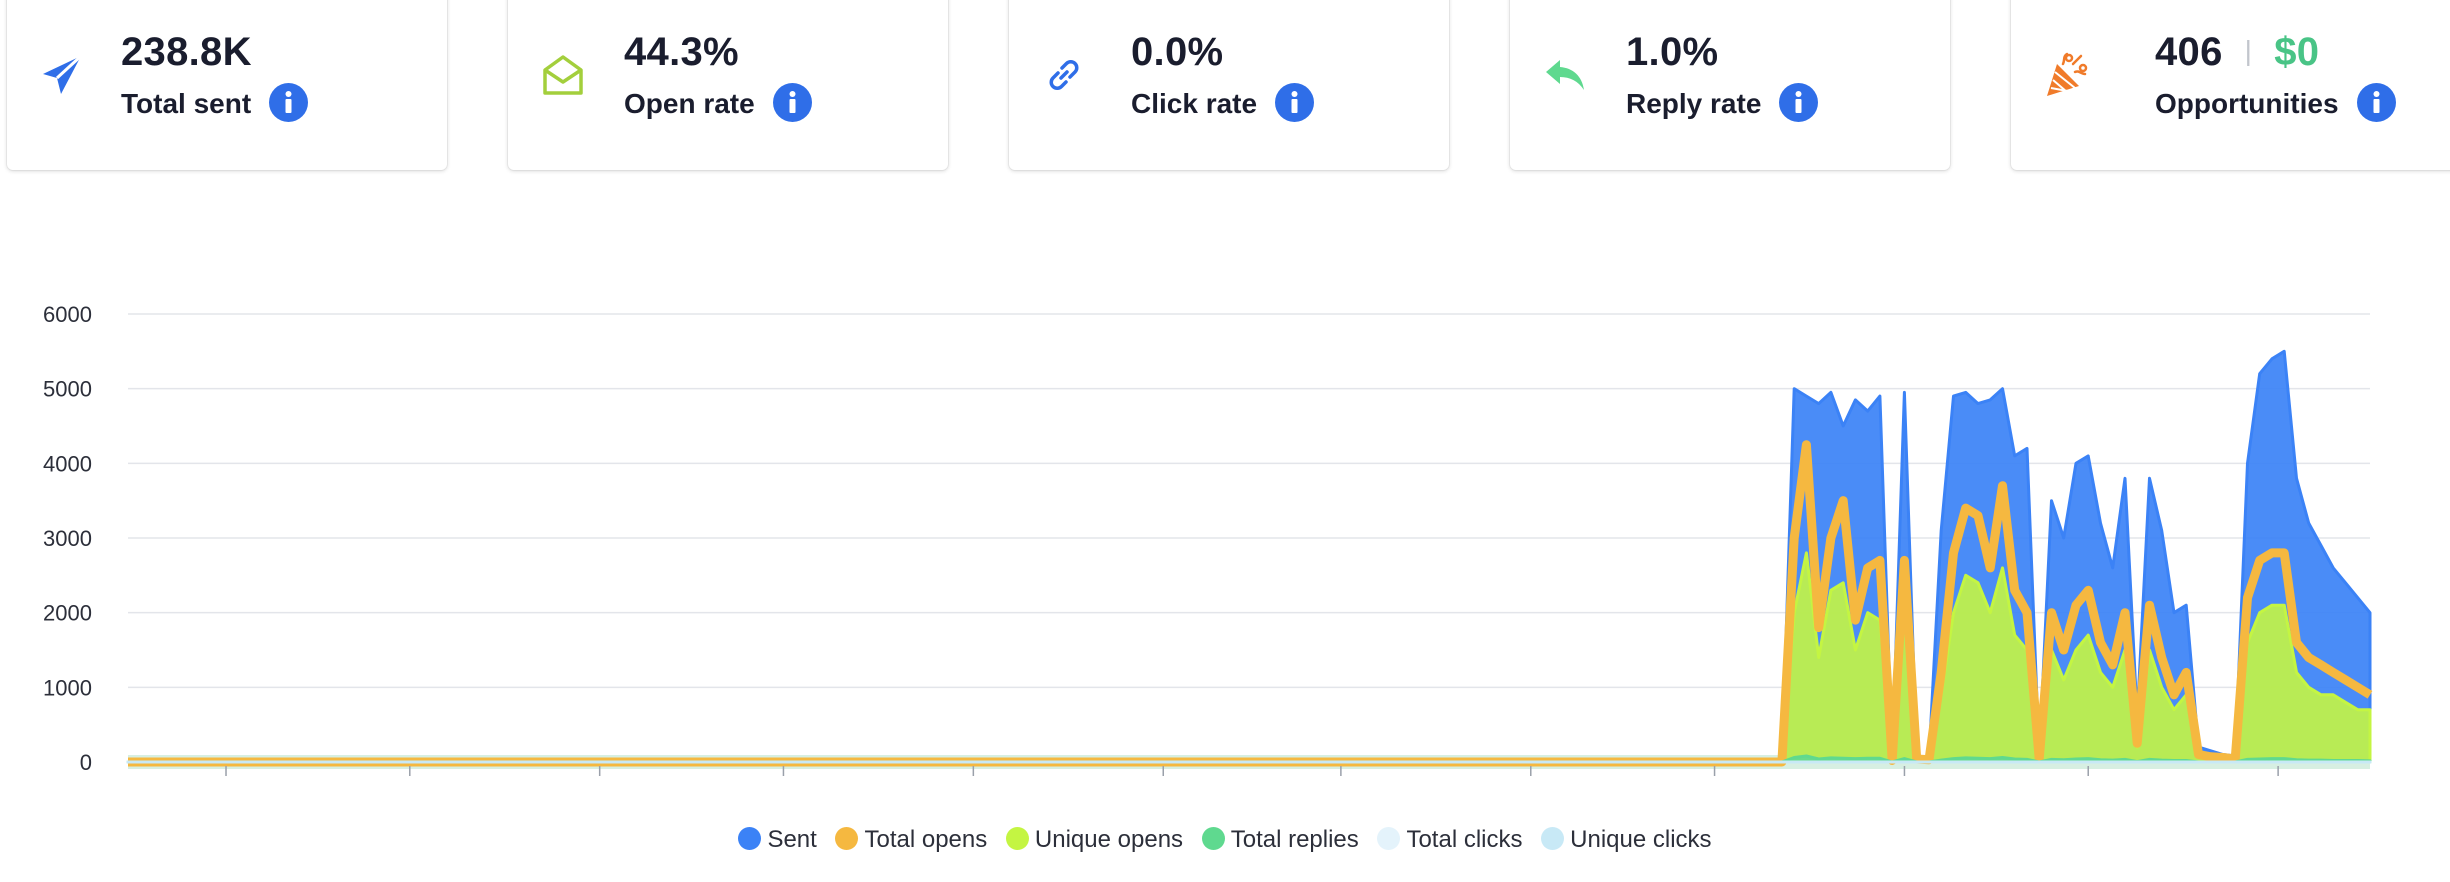 This screenshot has height=882, width=2450. I want to click on legend-item-total-clicks: Total clicks, so click(1449, 840).